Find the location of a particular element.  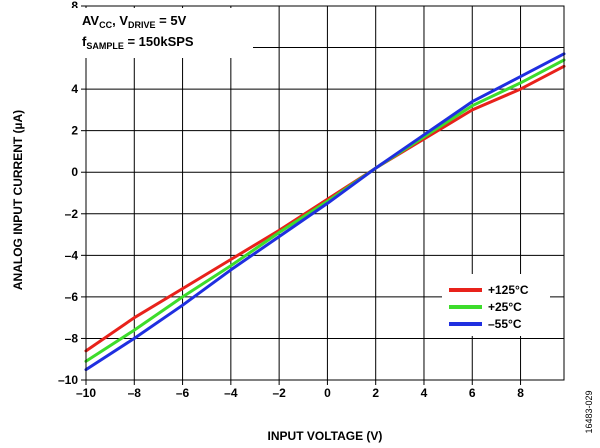

x-tick-label: –2 is located at coordinates (279, 393).